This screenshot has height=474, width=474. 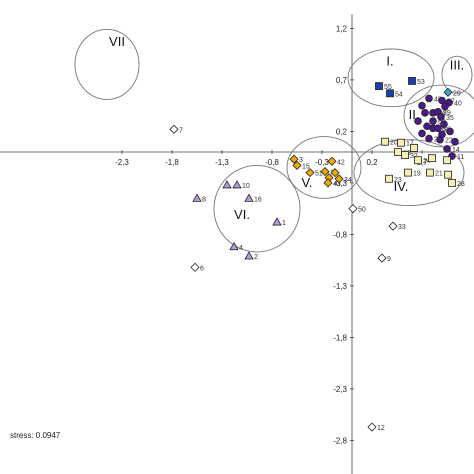 I want to click on stress-label: stress: 0.0947, so click(x=35, y=435).